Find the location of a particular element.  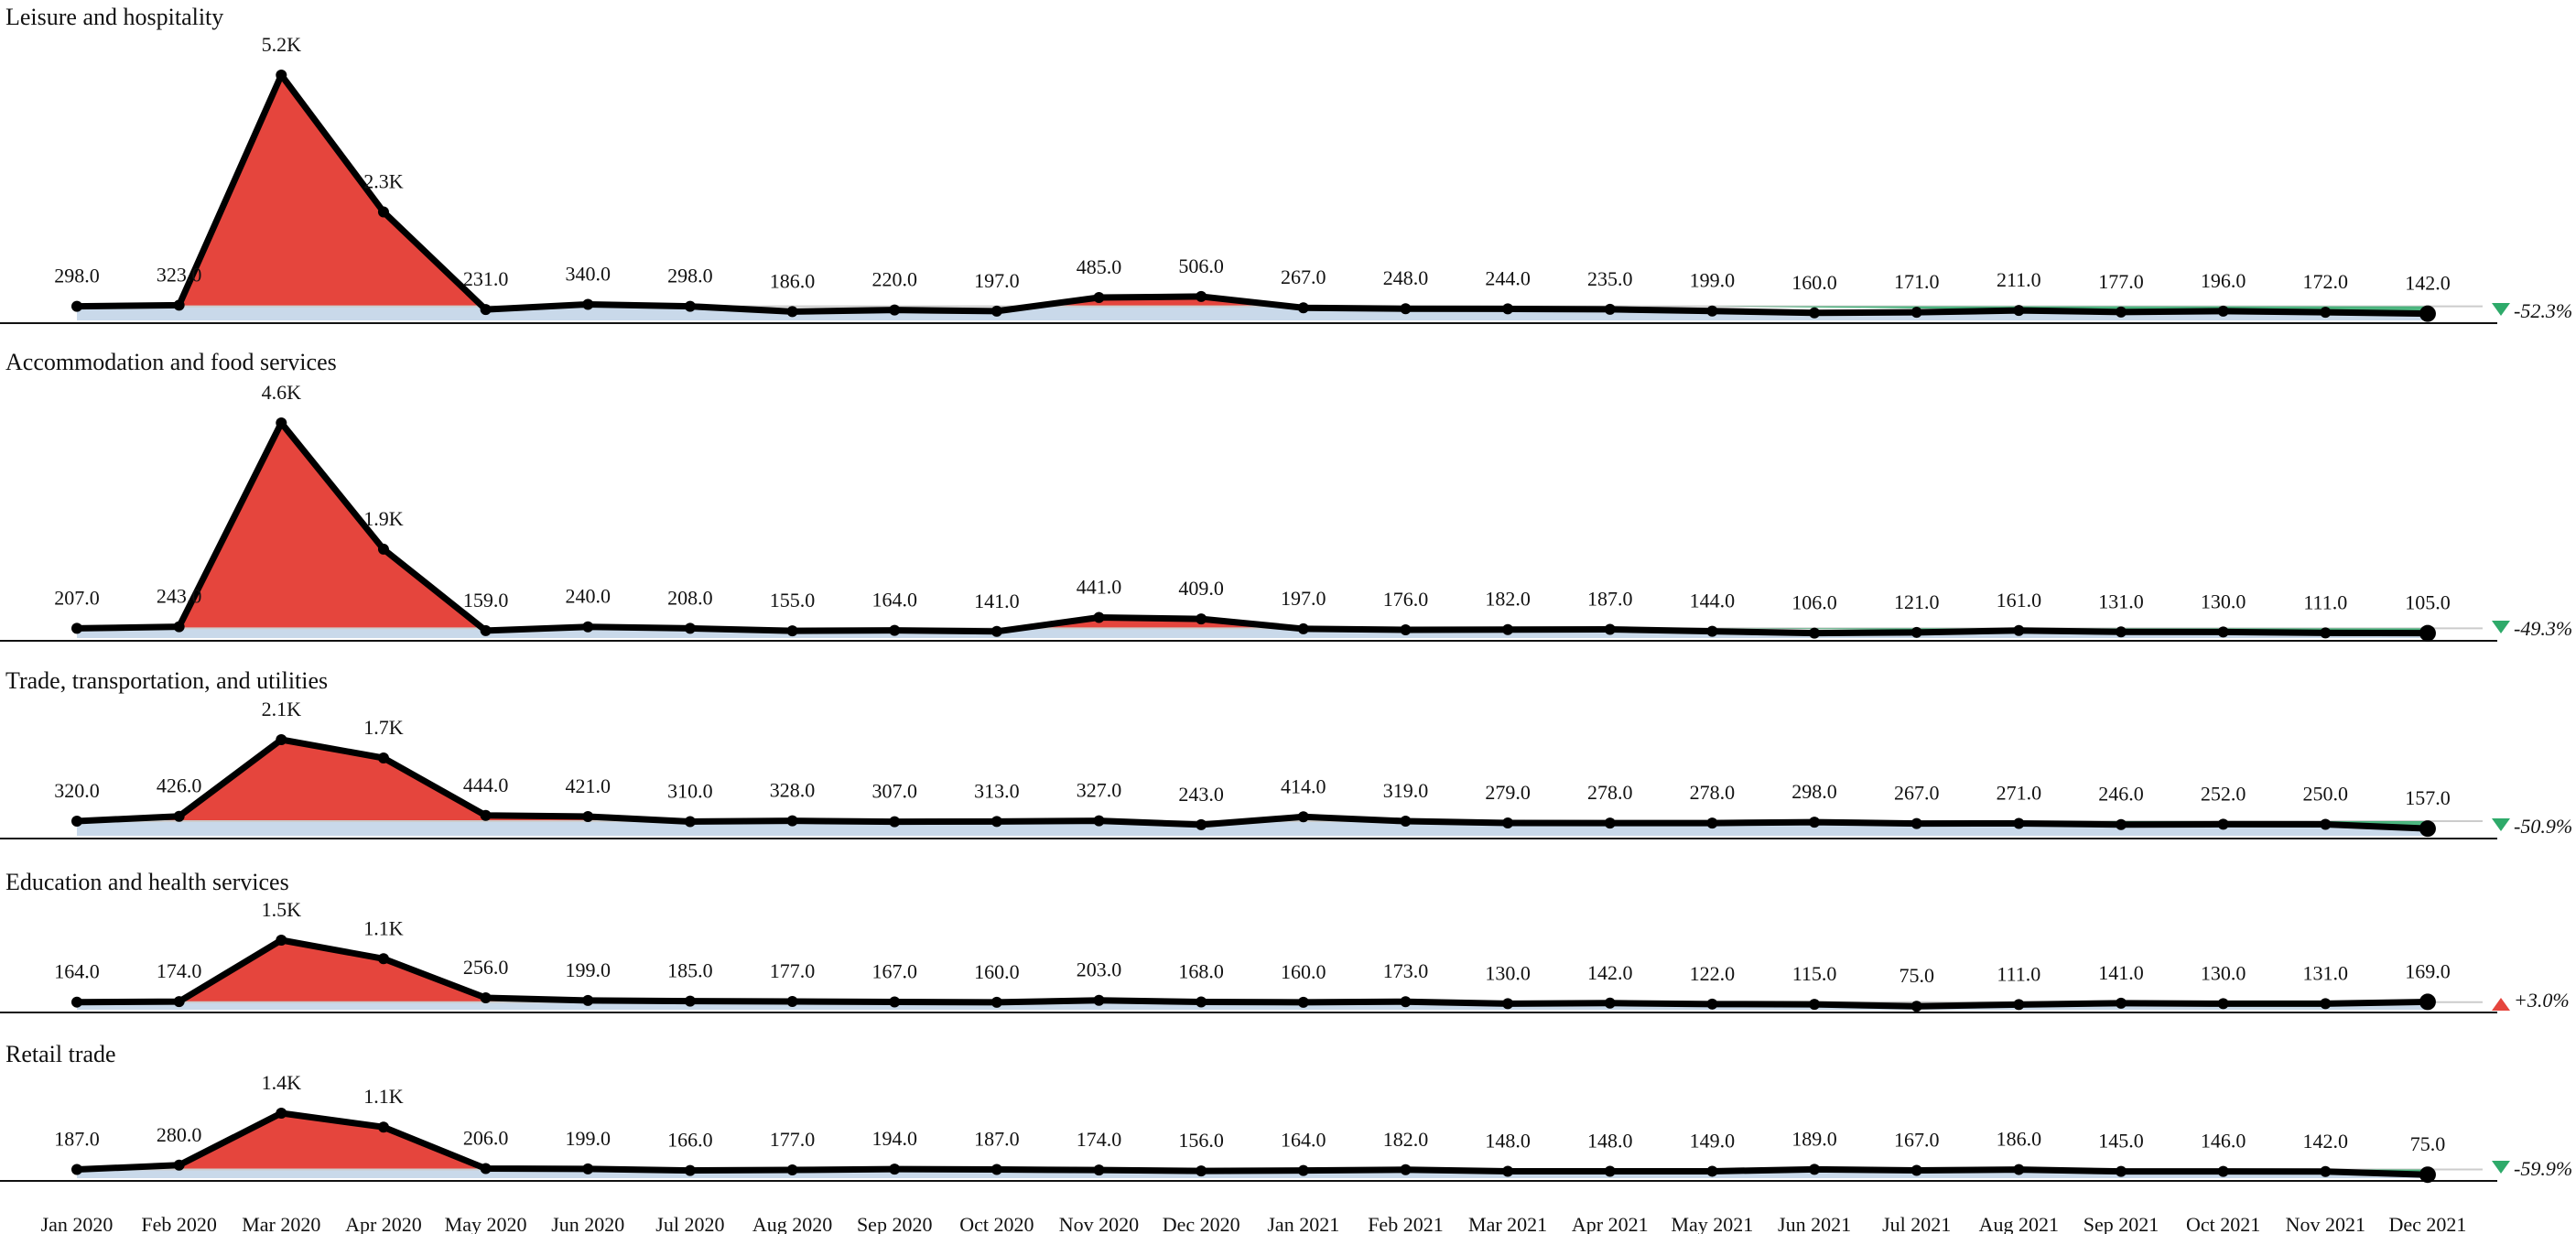

x-tick-label: Dec 2021 is located at coordinates (2427, 1223).